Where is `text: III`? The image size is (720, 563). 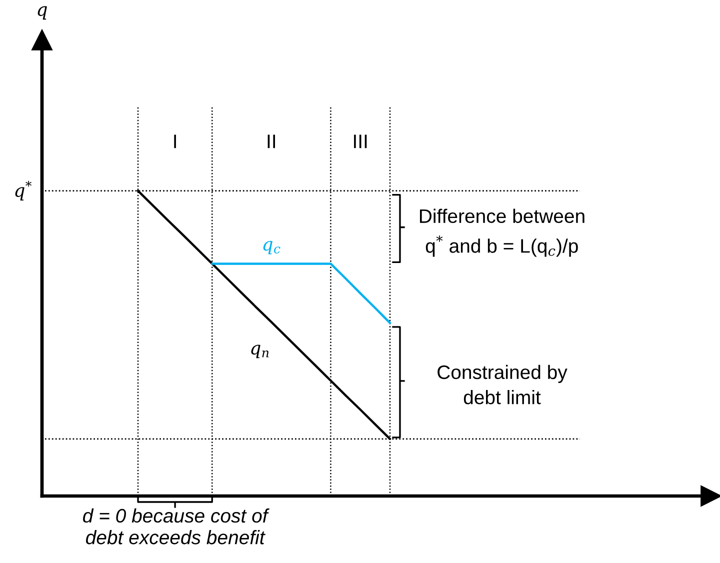
text: III is located at coordinates (360, 141).